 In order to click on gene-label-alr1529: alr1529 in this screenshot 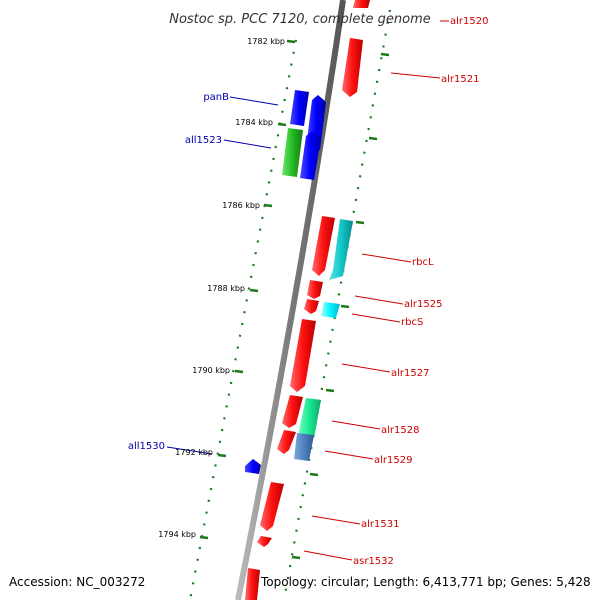, I will do `click(393, 460)`.